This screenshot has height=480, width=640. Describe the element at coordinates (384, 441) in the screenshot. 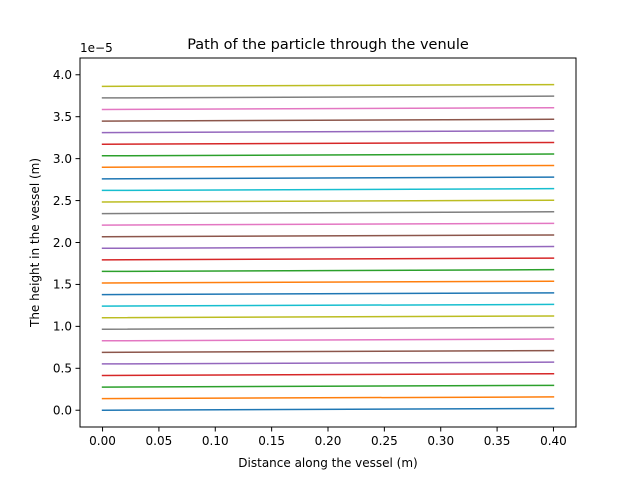

I see `x-tick-label: 0.25` at that location.